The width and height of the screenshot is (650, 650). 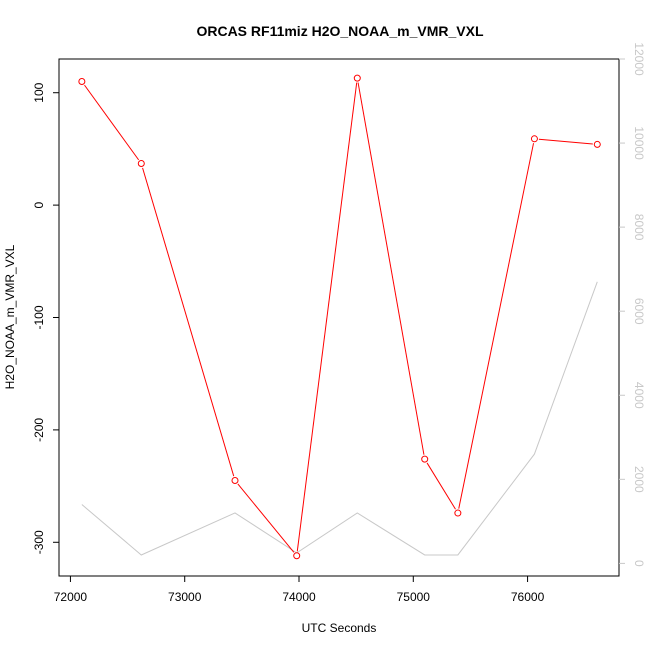 I want to click on y2-tick-label: 10000, so click(x=639, y=143).